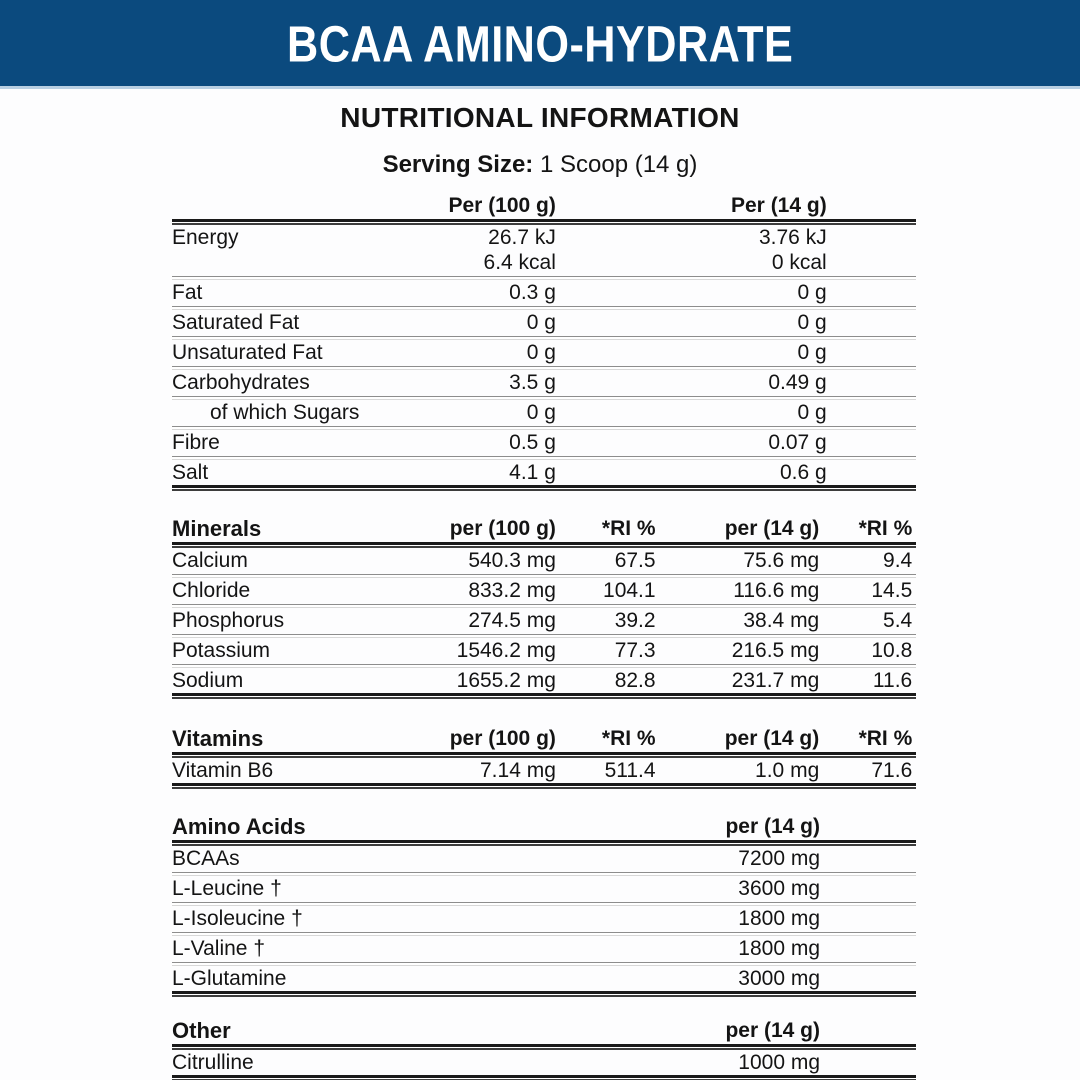  What do you see at coordinates (630, 770) in the screenshot?
I see `row-ri-100g: 511.4` at bounding box center [630, 770].